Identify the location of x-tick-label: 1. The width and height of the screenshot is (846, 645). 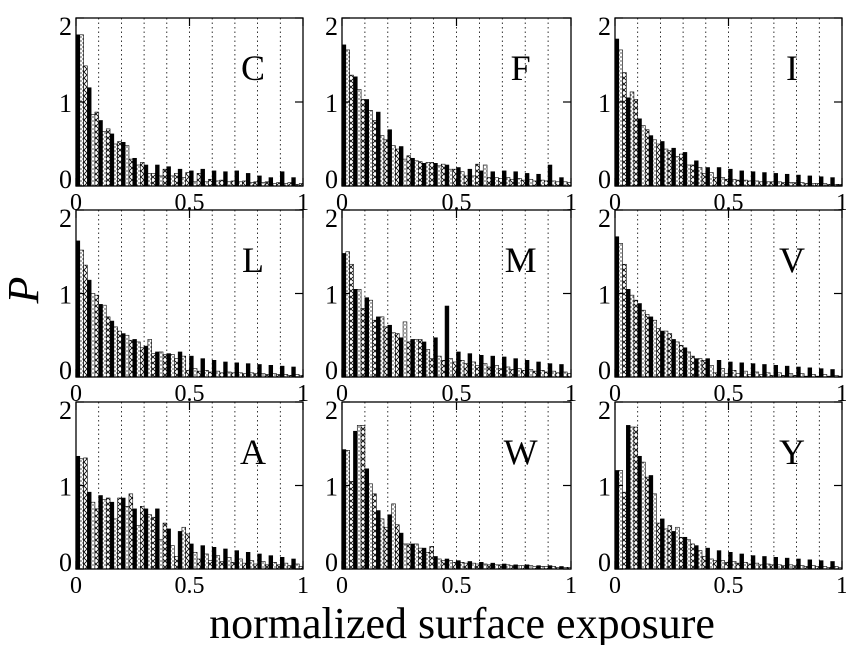
(303, 586).